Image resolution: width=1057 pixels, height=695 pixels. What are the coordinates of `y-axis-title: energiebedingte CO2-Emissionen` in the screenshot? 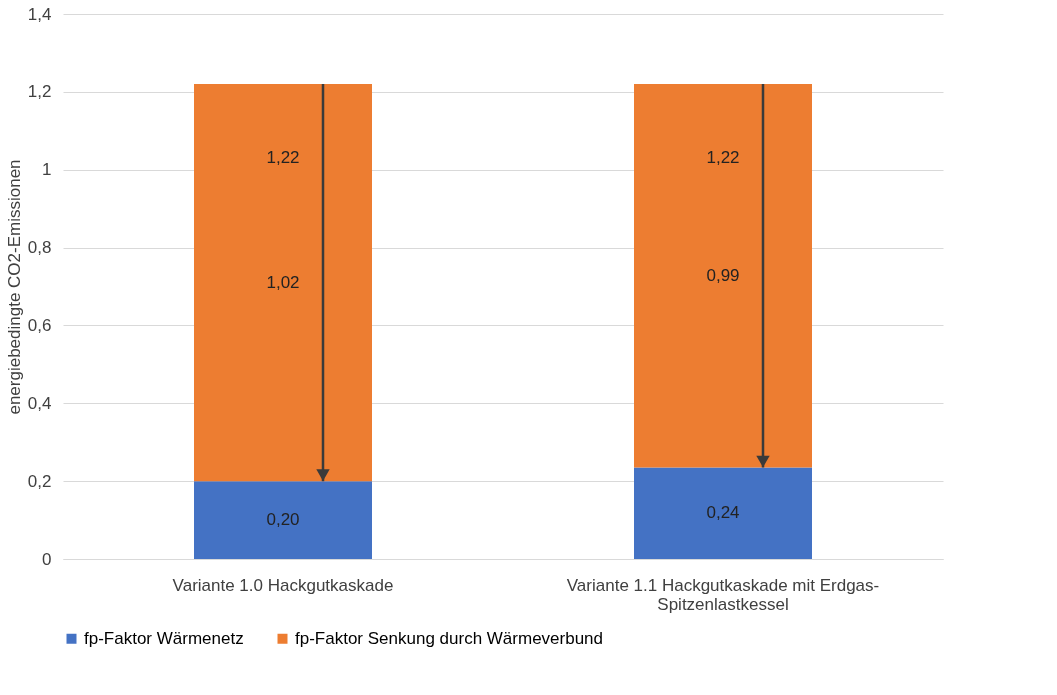 It's located at (14, 287).